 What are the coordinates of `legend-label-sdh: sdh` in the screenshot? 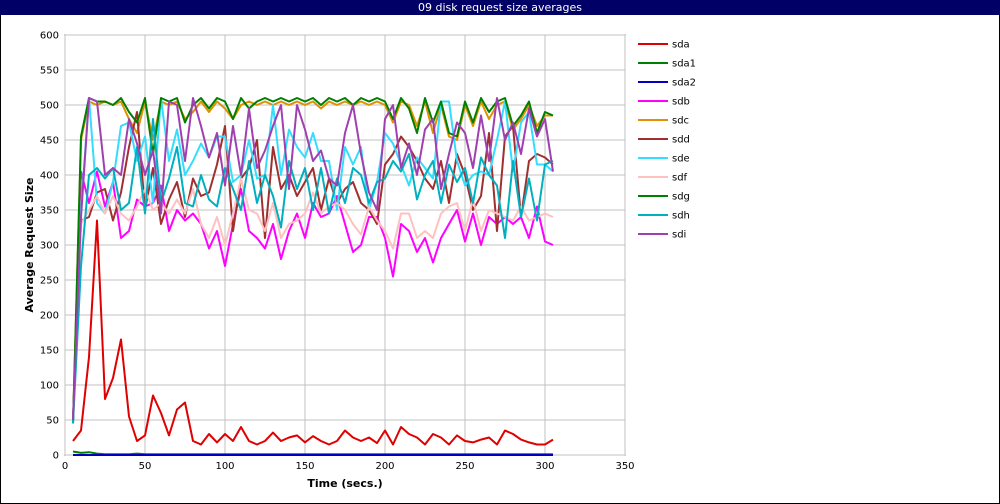 It's located at (681, 216).